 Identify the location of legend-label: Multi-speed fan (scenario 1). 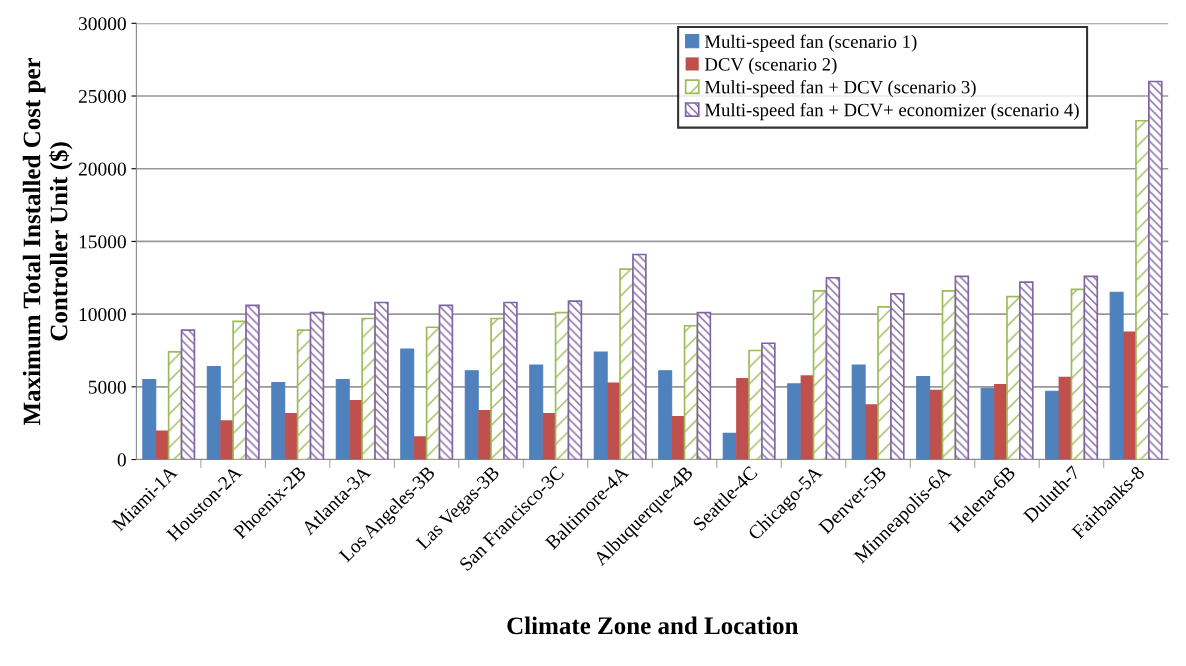
(810, 43).